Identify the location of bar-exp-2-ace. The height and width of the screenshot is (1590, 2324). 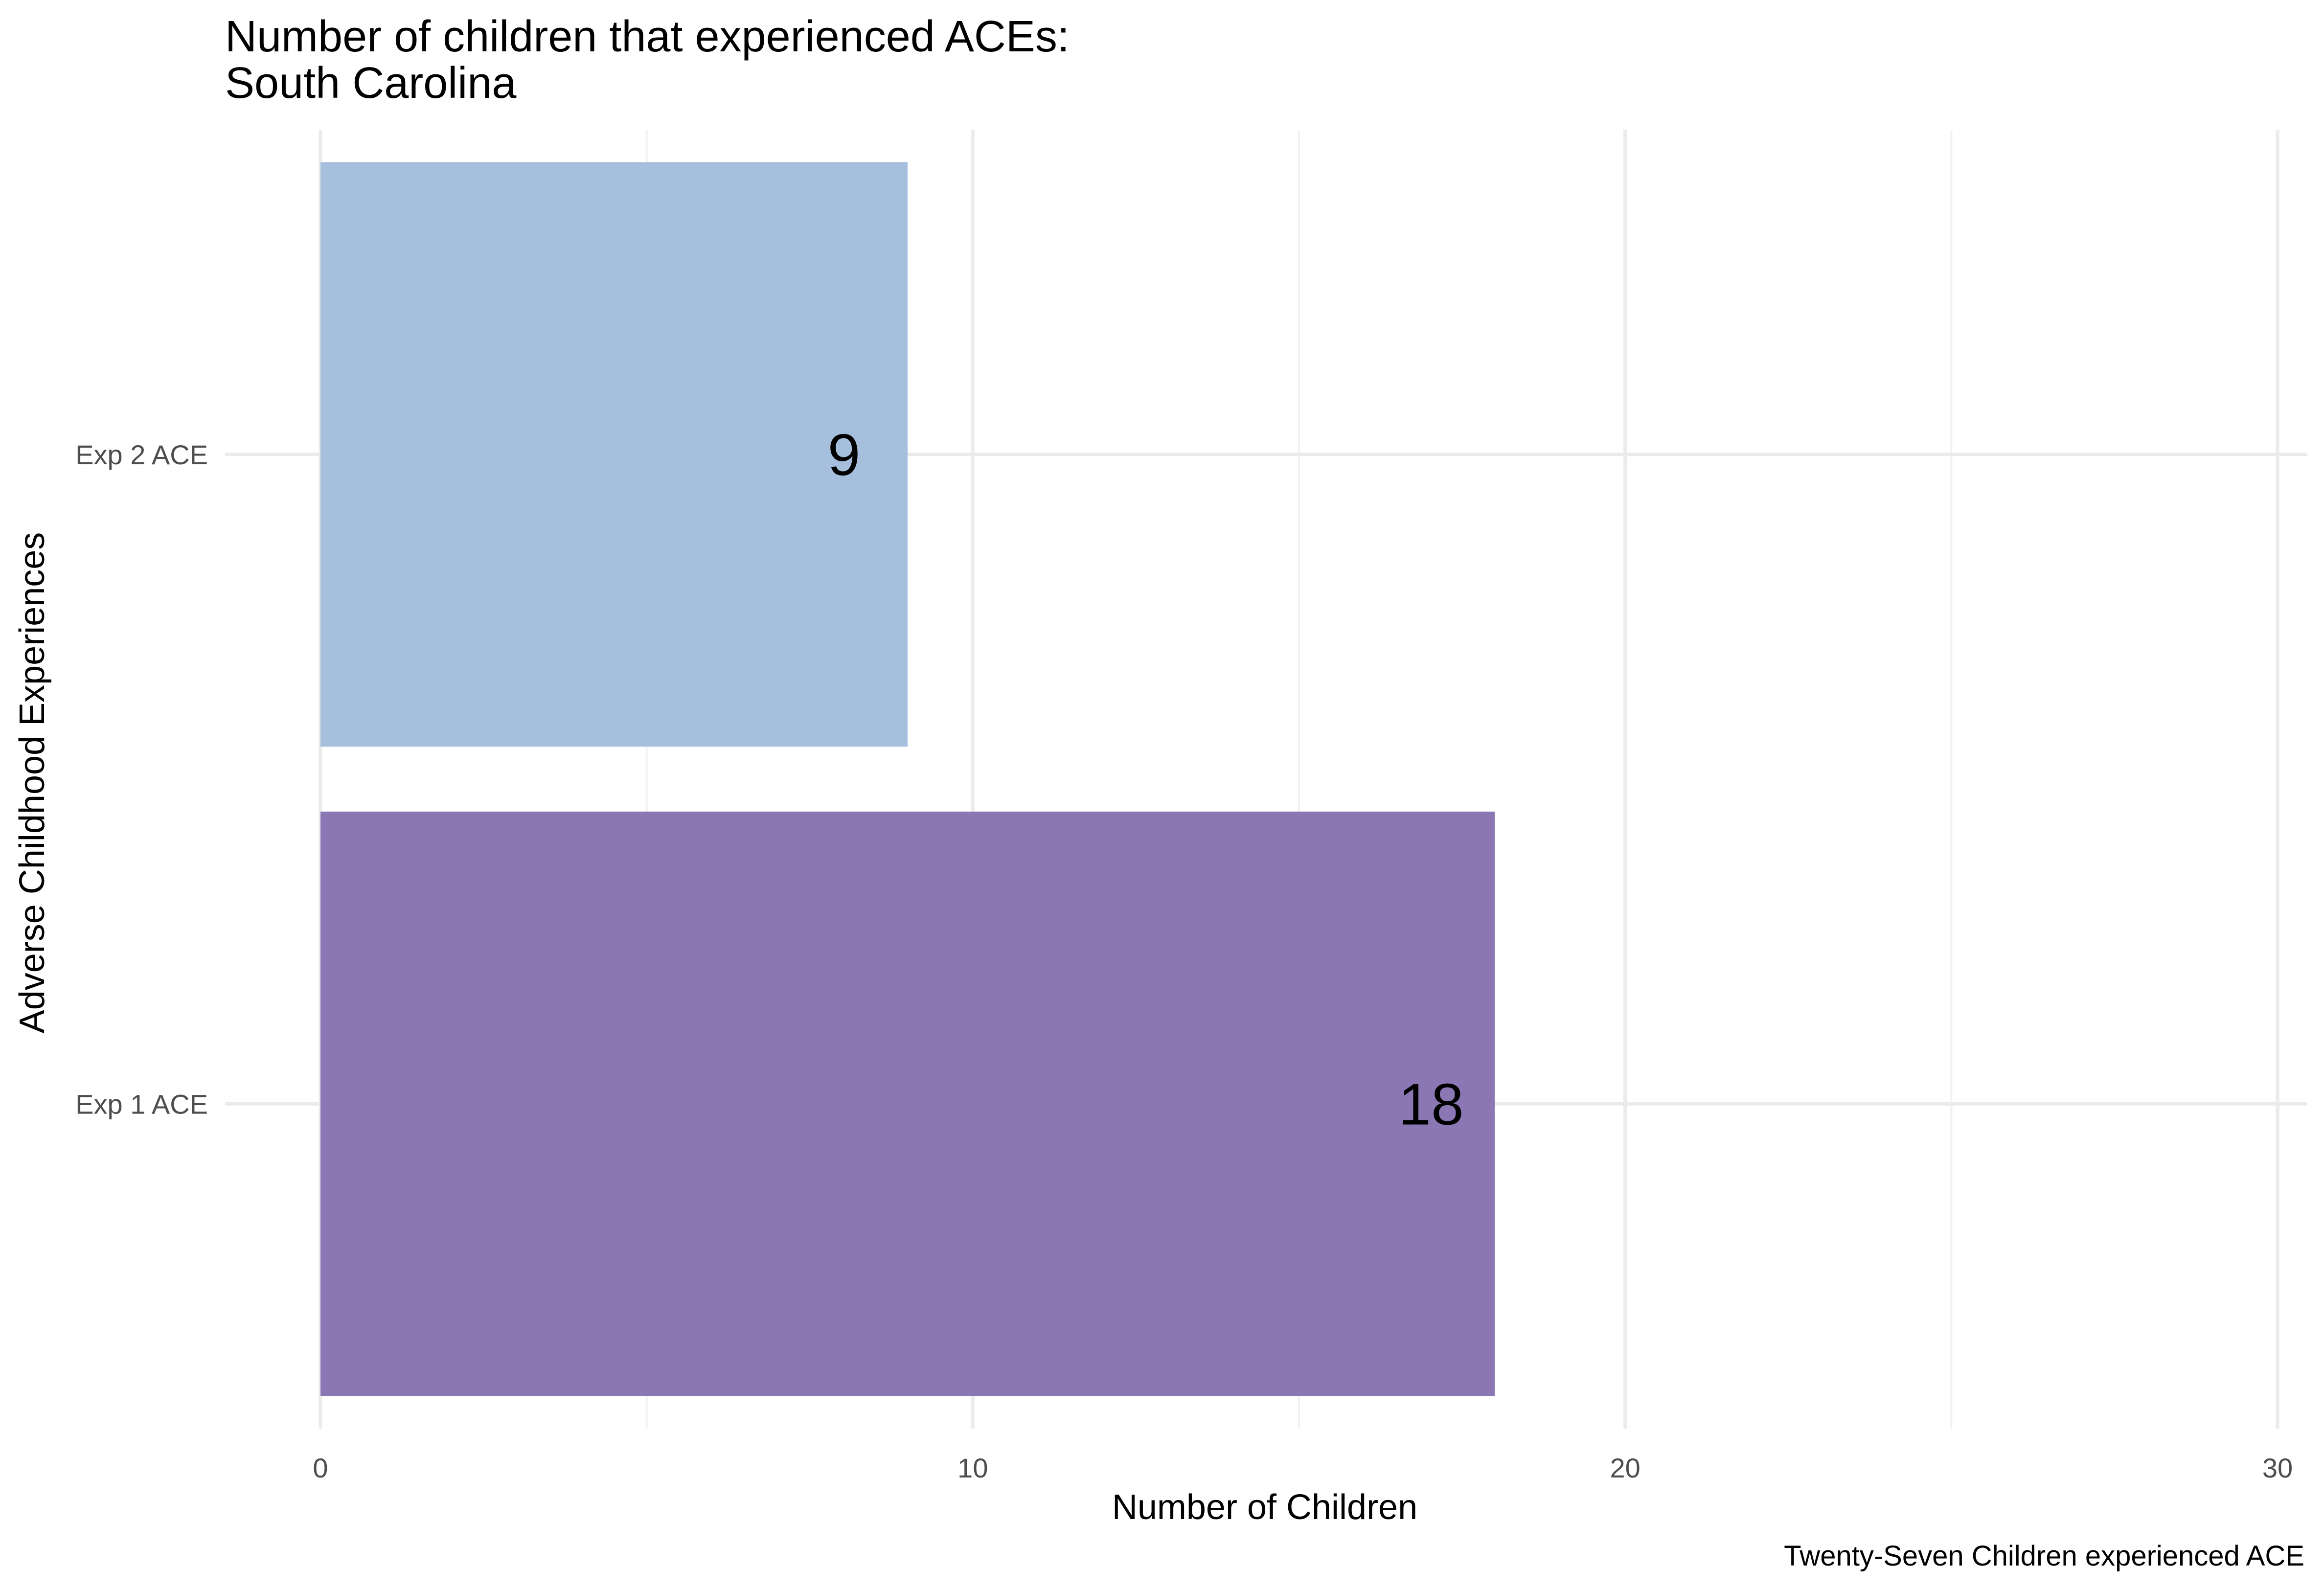
(614, 455).